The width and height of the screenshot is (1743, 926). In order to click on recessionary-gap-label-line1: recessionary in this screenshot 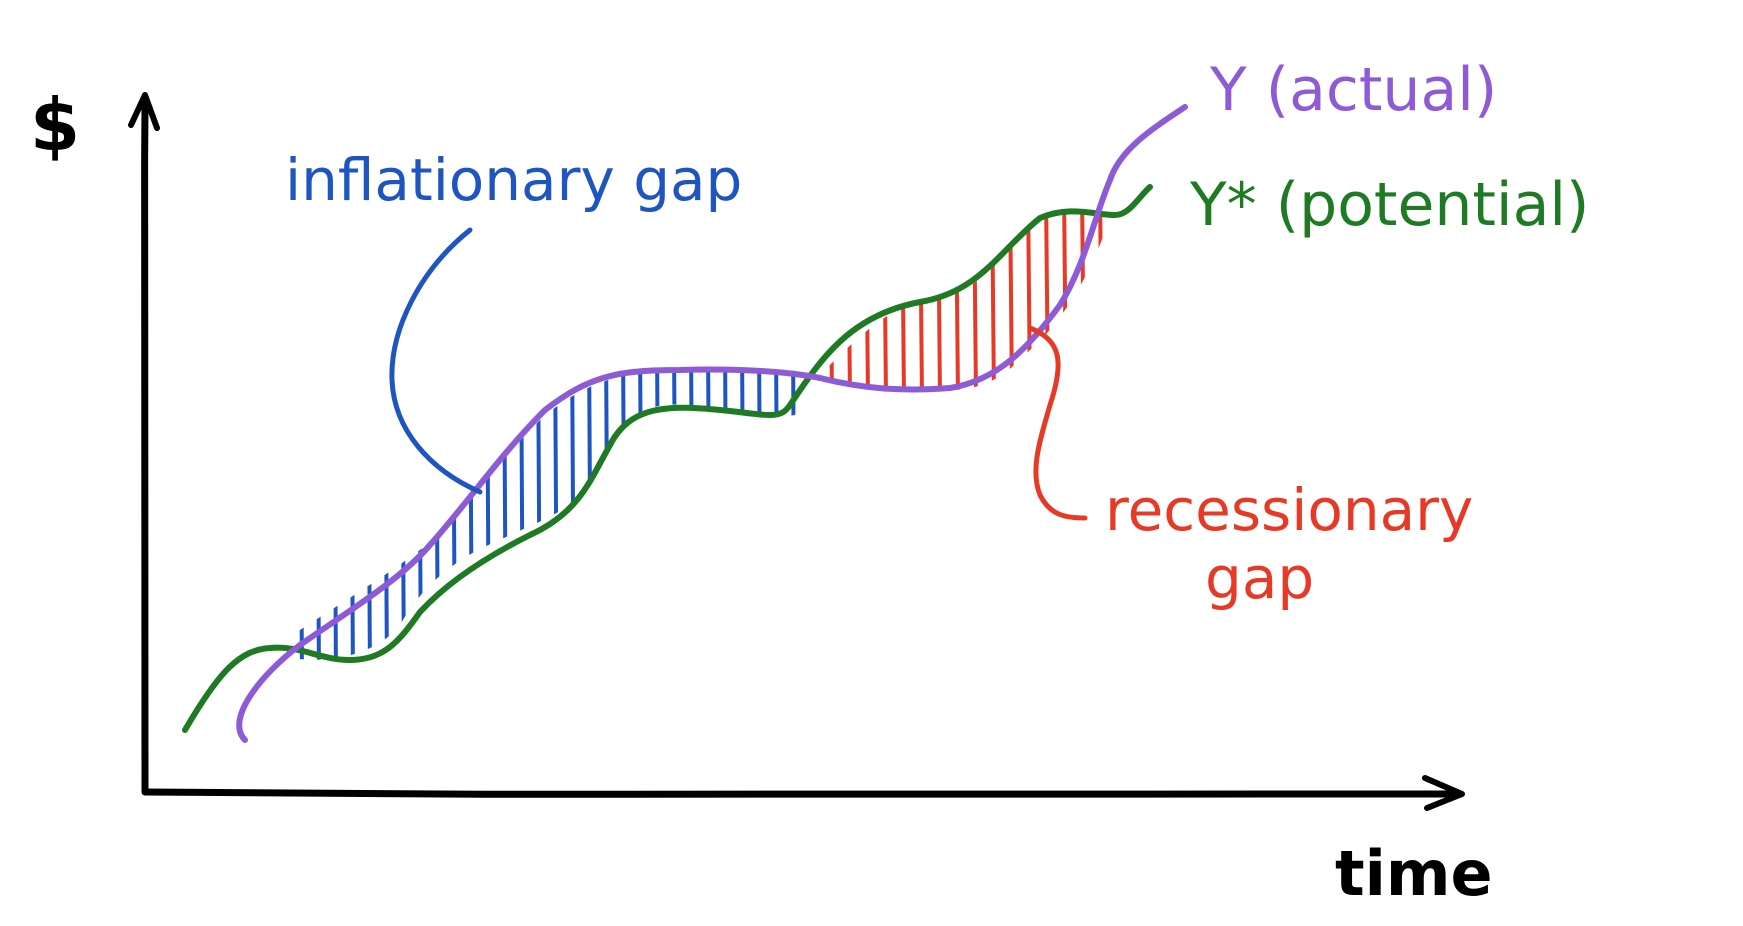, I will do `click(1289, 510)`.